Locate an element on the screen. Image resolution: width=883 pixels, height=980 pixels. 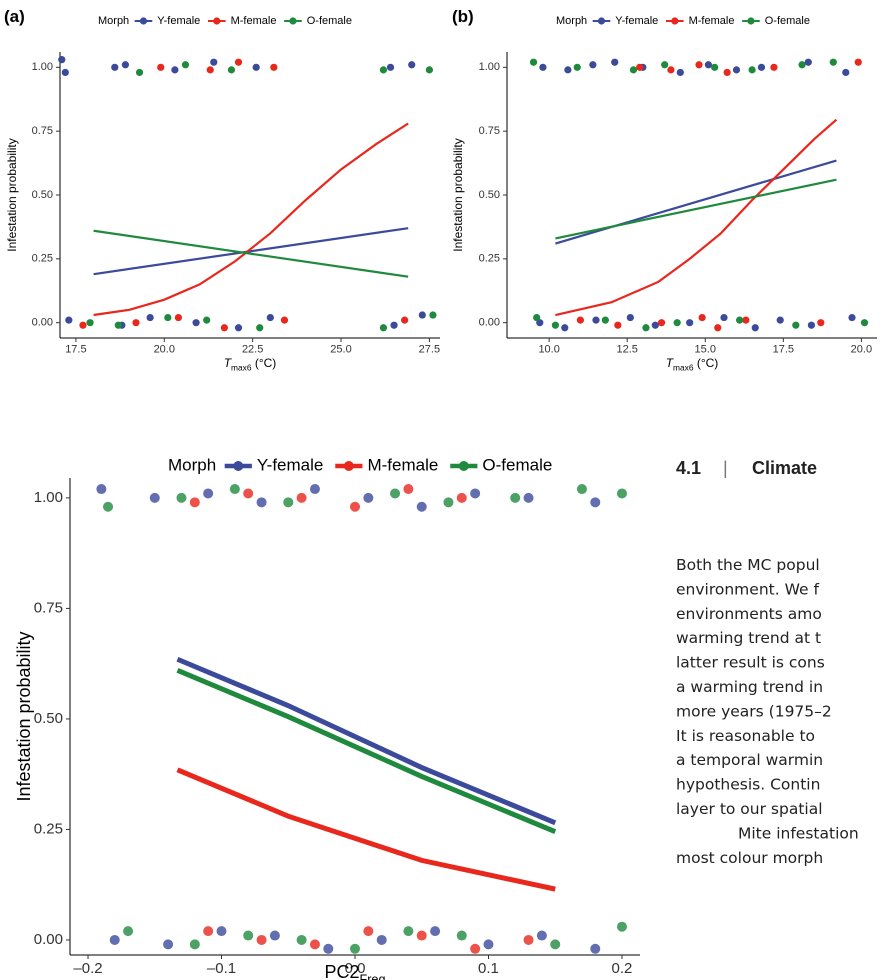
body-line: more years (1975–2 is located at coordinates (754, 711).